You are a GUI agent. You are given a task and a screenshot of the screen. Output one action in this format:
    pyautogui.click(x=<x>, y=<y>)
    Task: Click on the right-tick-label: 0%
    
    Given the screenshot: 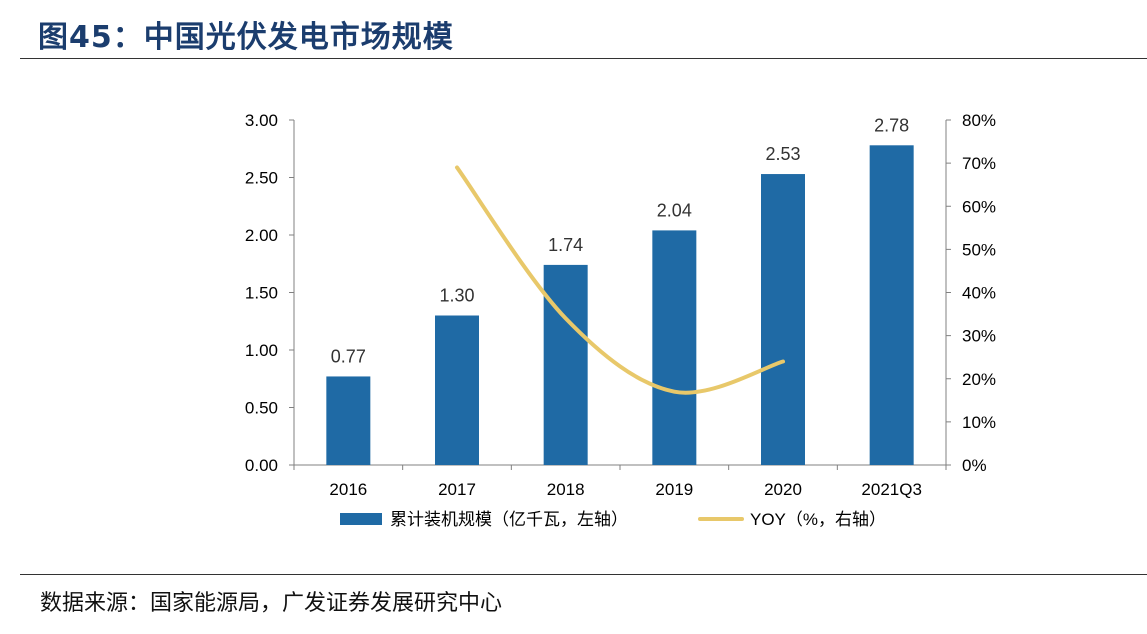 What is the action you would take?
    pyautogui.click(x=974, y=465)
    